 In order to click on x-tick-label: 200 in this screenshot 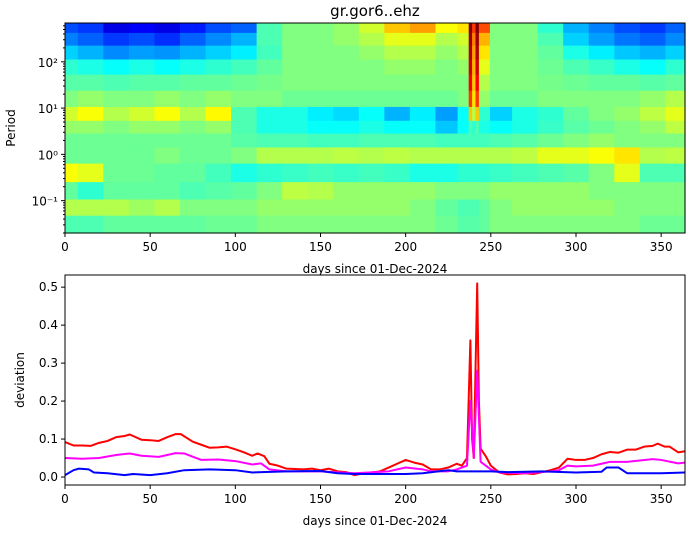, I will do `click(405, 247)`.